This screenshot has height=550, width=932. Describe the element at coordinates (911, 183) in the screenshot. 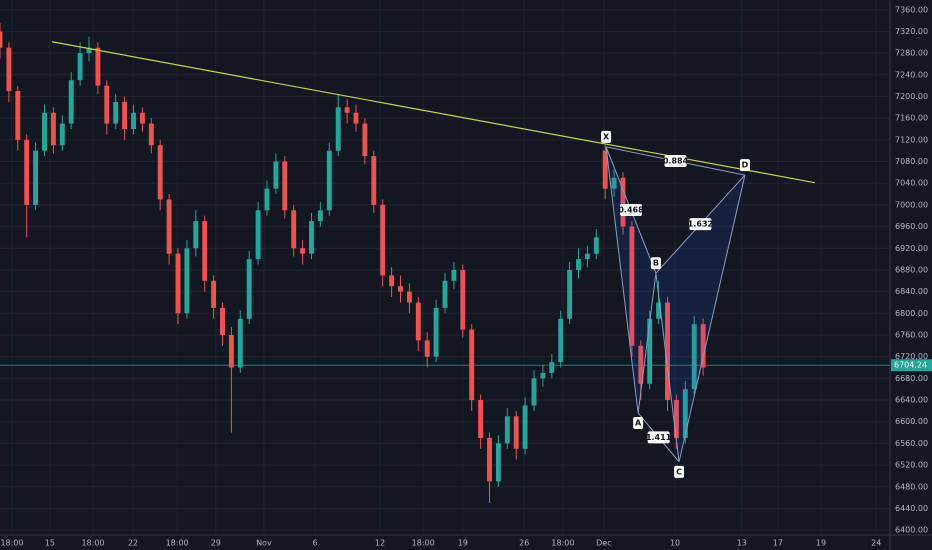

I see `y-tick-label: 7040.00` at that location.